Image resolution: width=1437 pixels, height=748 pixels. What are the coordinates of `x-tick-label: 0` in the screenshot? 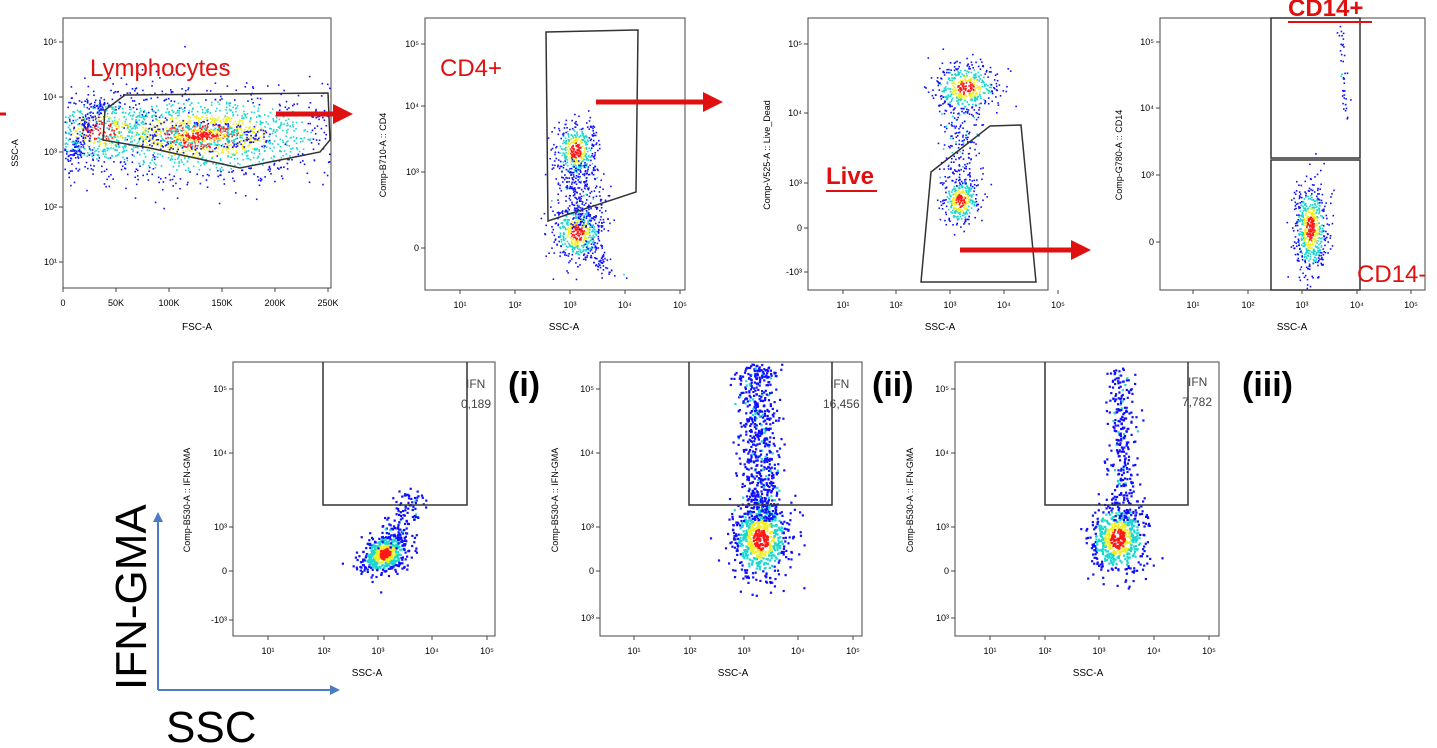 It's located at (62, 303).